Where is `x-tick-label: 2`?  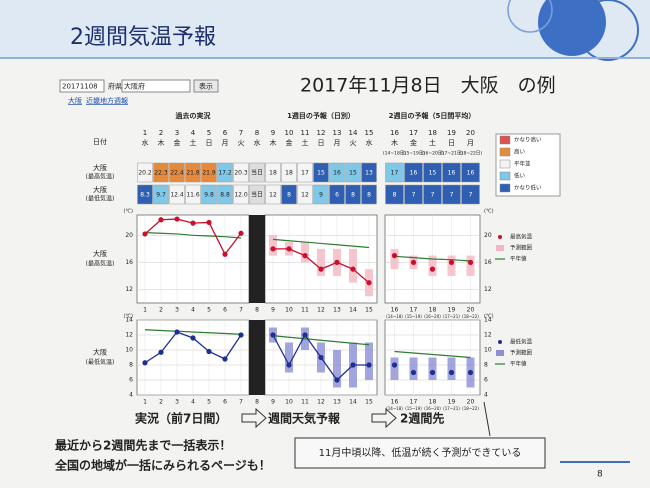 x-tick-label: 2 is located at coordinates (161, 310).